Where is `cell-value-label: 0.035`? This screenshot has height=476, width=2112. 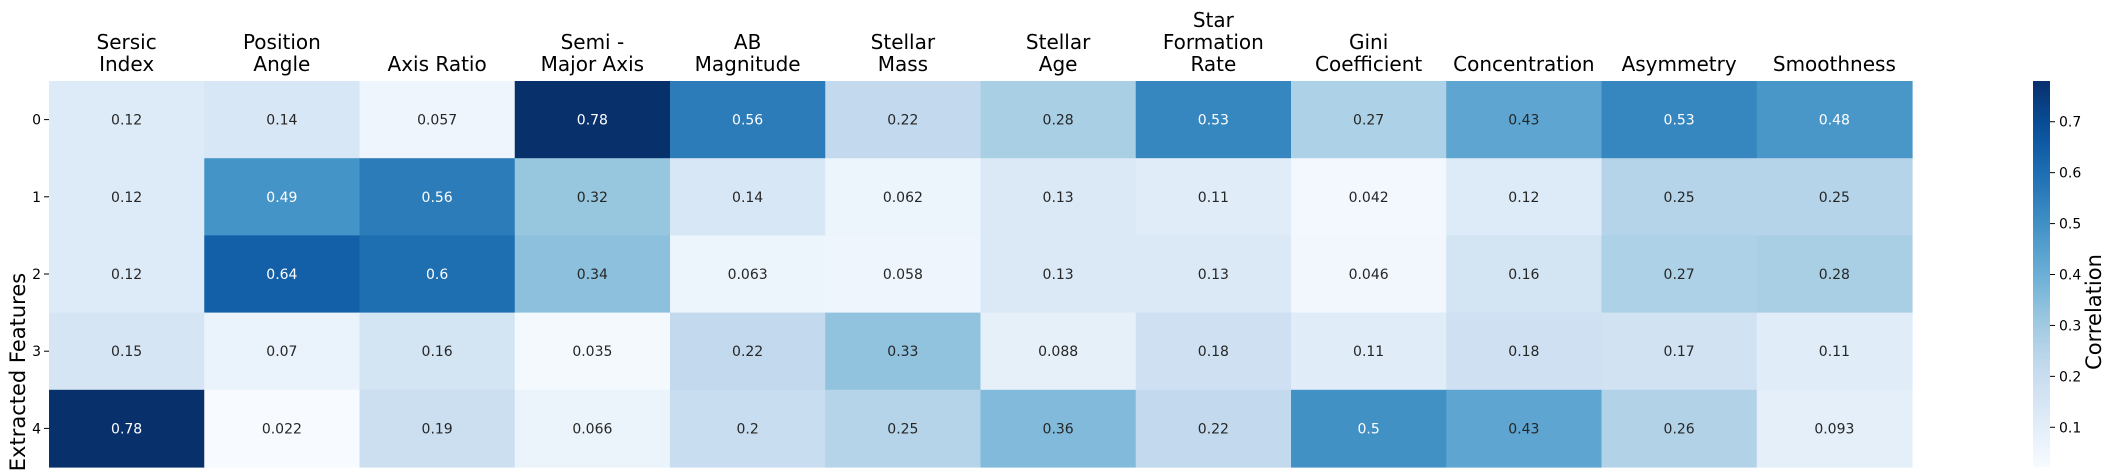
cell-value-label: 0.035 is located at coordinates (592, 352).